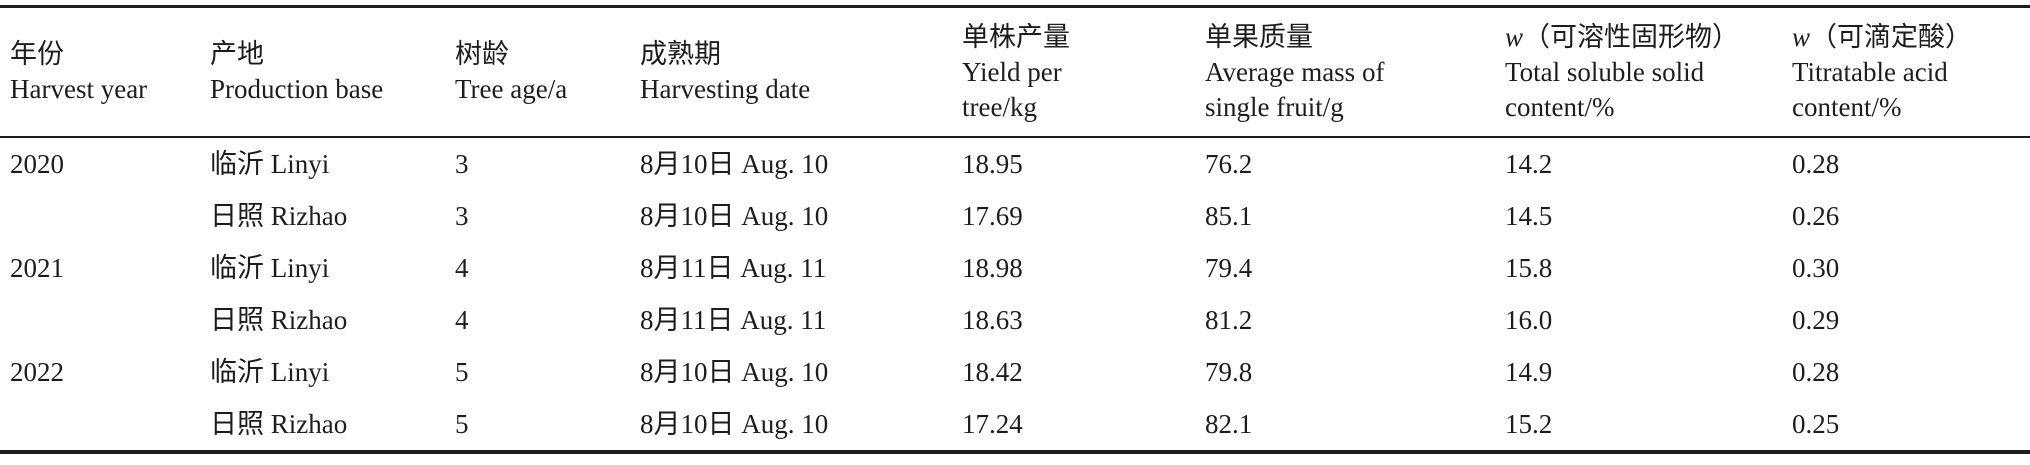 This screenshot has width=2030, height=465. Describe the element at coordinates (992, 423) in the screenshot. I see `cell-yield-per-tree: 17.24` at that location.